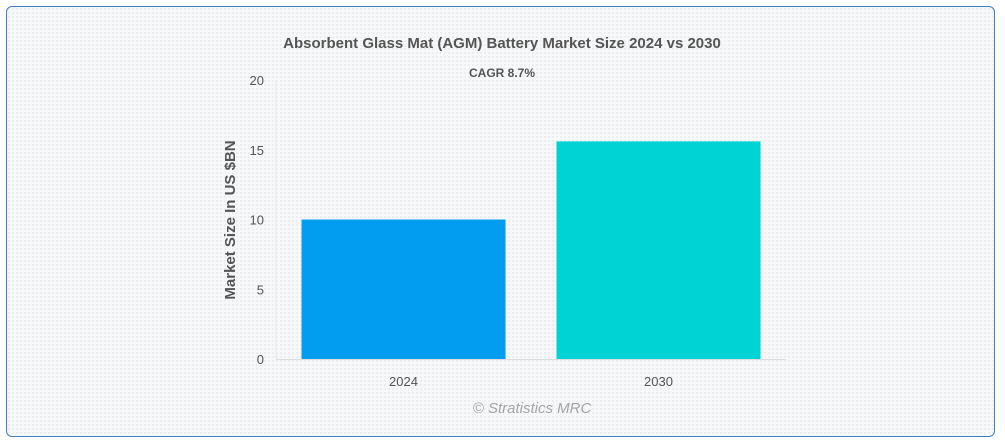  What do you see at coordinates (532, 408) in the screenshot?
I see `watermark-text: © Stratistics MRC` at bounding box center [532, 408].